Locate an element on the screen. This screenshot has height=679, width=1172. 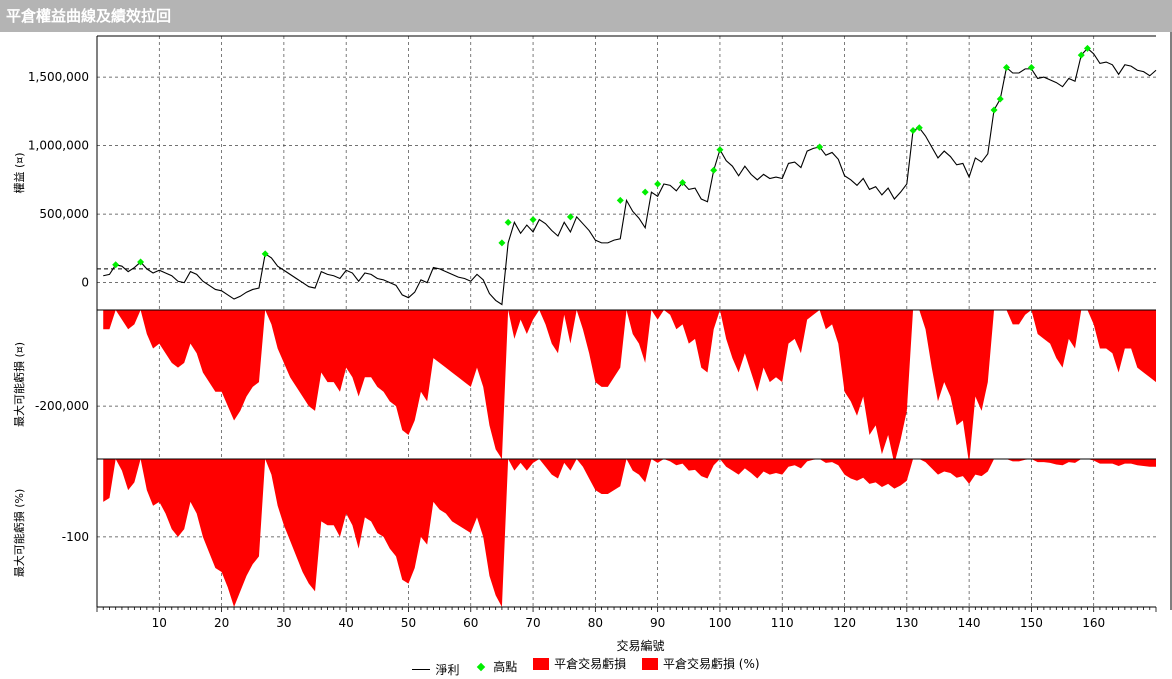
x-tick-label: 140 is located at coordinates (969, 623).